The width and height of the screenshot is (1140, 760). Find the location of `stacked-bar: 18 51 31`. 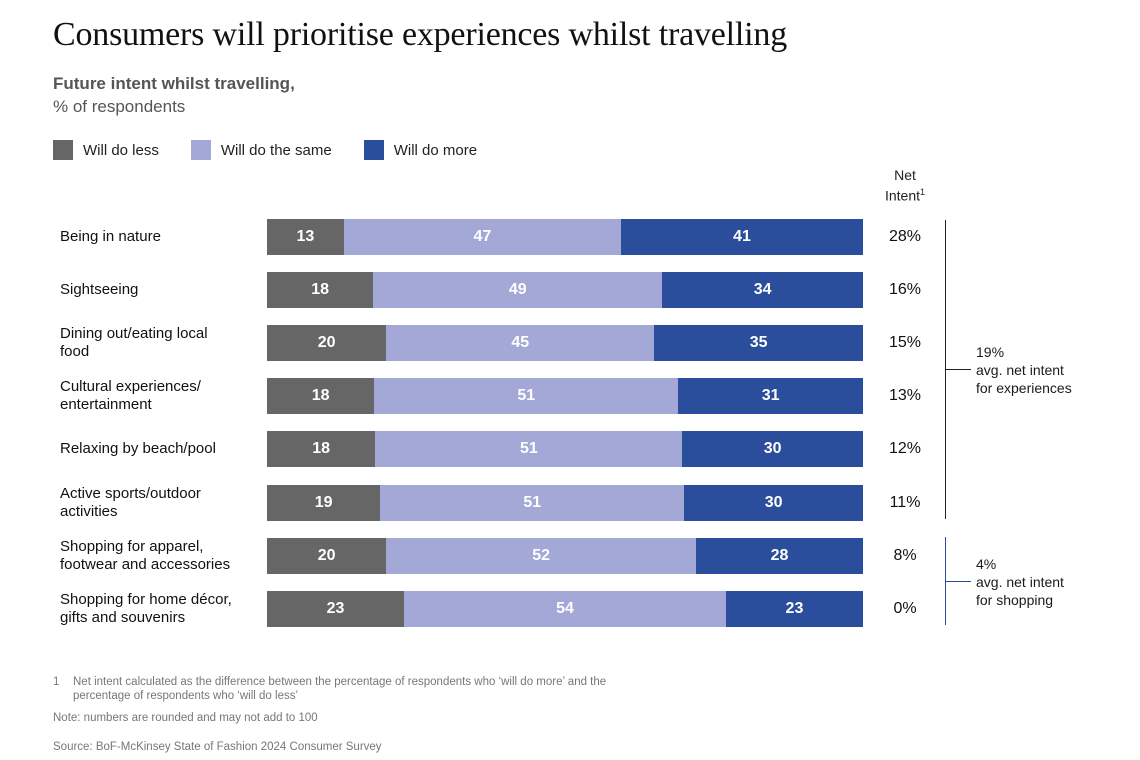

stacked-bar: 18 51 31 is located at coordinates (565, 396).